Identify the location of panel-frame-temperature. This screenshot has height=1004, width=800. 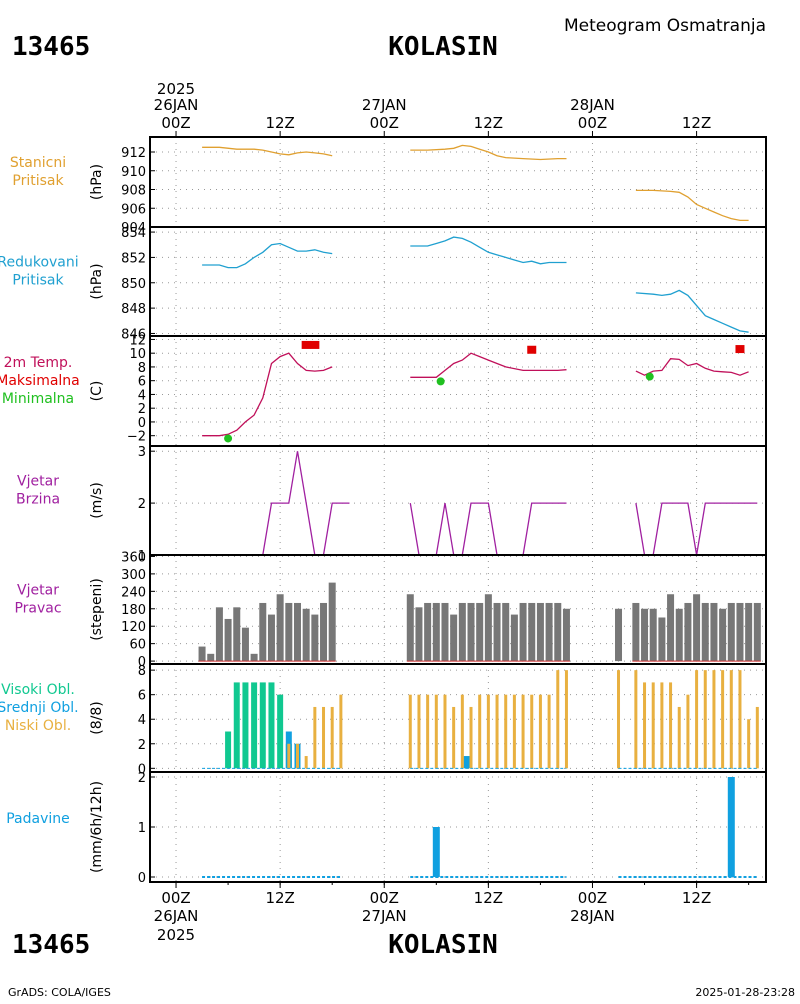
(458, 391).